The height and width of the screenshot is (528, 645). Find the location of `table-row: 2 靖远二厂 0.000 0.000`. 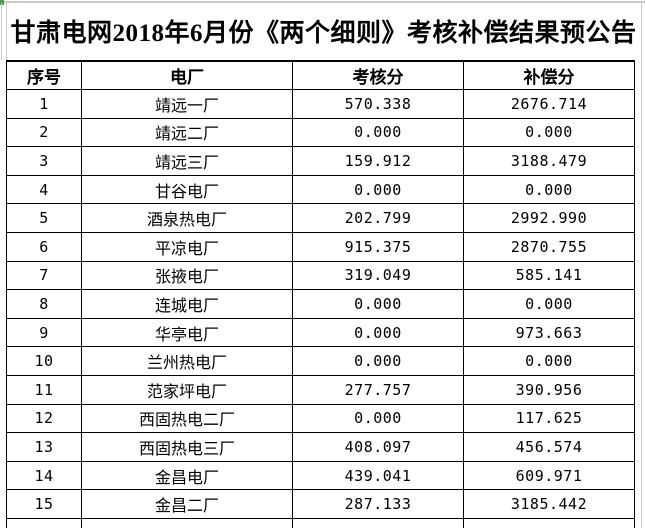

table-row: 2 靖远二厂 0.000 0.000 is located at coordinates (320, 132).